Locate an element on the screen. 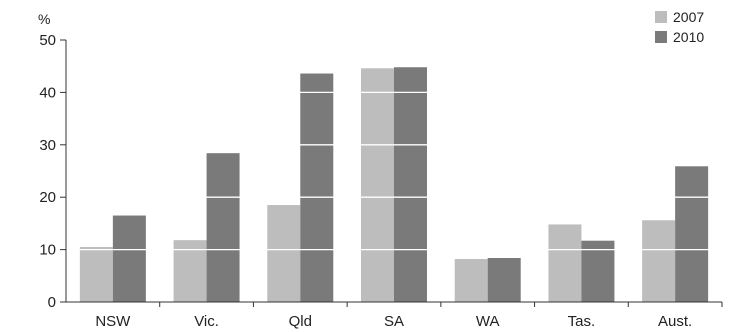 The width and height of the screenshot is (734, 332). x-tick-label: NSW is located at coordinates (113, 321).